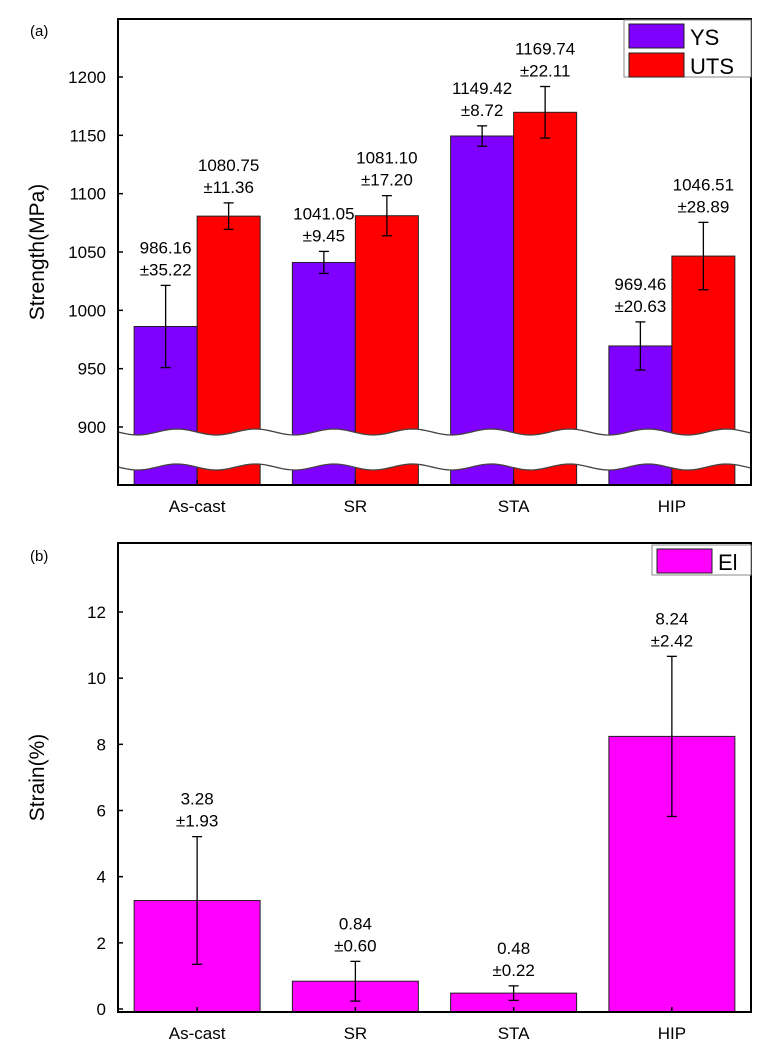  What do you see at coordinates (228, 165) in the screenshot?
I see `data-label: 1080.75` at bounding box center [228, 165].